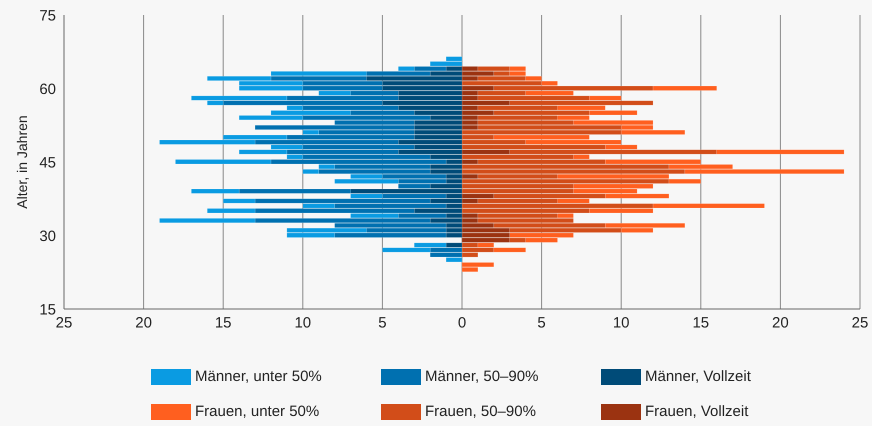 The height and width of the screenshot is (426, 872). I want to click on y-tick-label: 30, so click(47, 236).